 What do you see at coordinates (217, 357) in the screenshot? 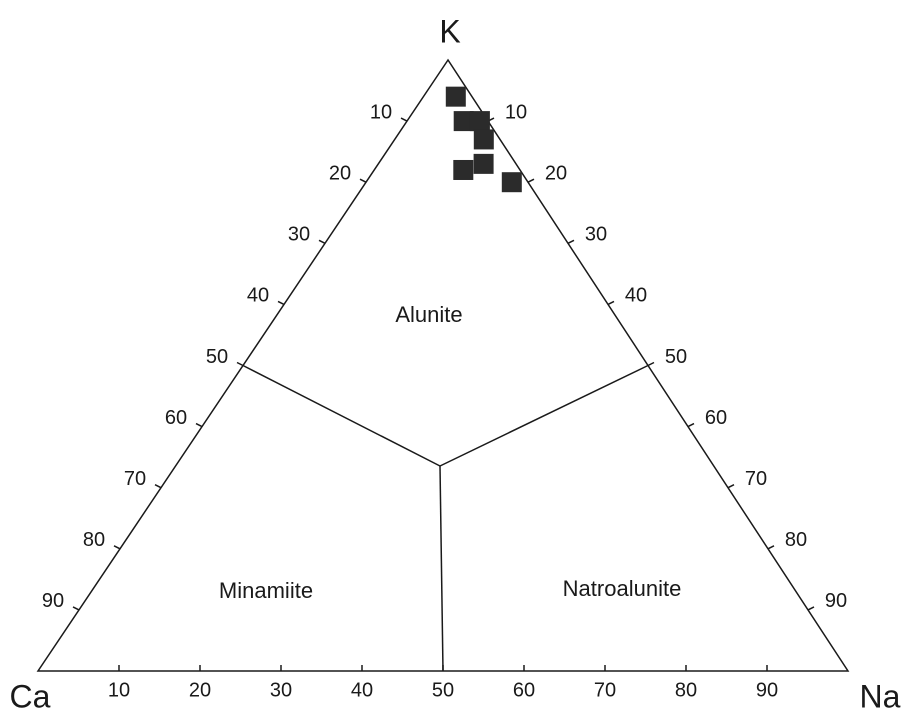
I see `left-tick-label: 50` at bounding box center [217, 357].